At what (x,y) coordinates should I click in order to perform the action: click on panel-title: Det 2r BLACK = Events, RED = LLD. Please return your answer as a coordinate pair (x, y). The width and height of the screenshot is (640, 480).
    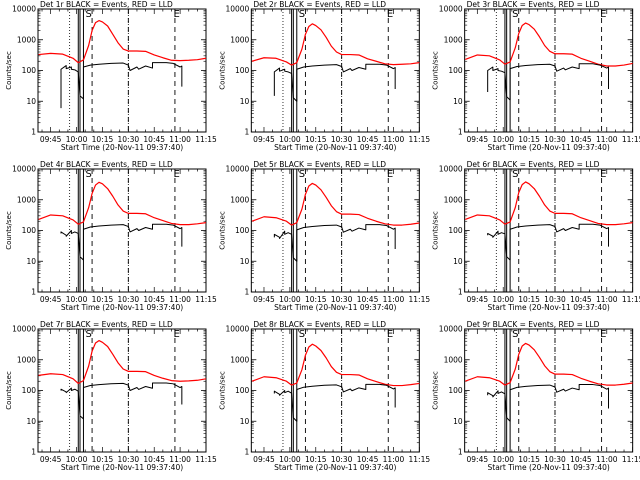
    Looking at the image, I should click on (319, 4).